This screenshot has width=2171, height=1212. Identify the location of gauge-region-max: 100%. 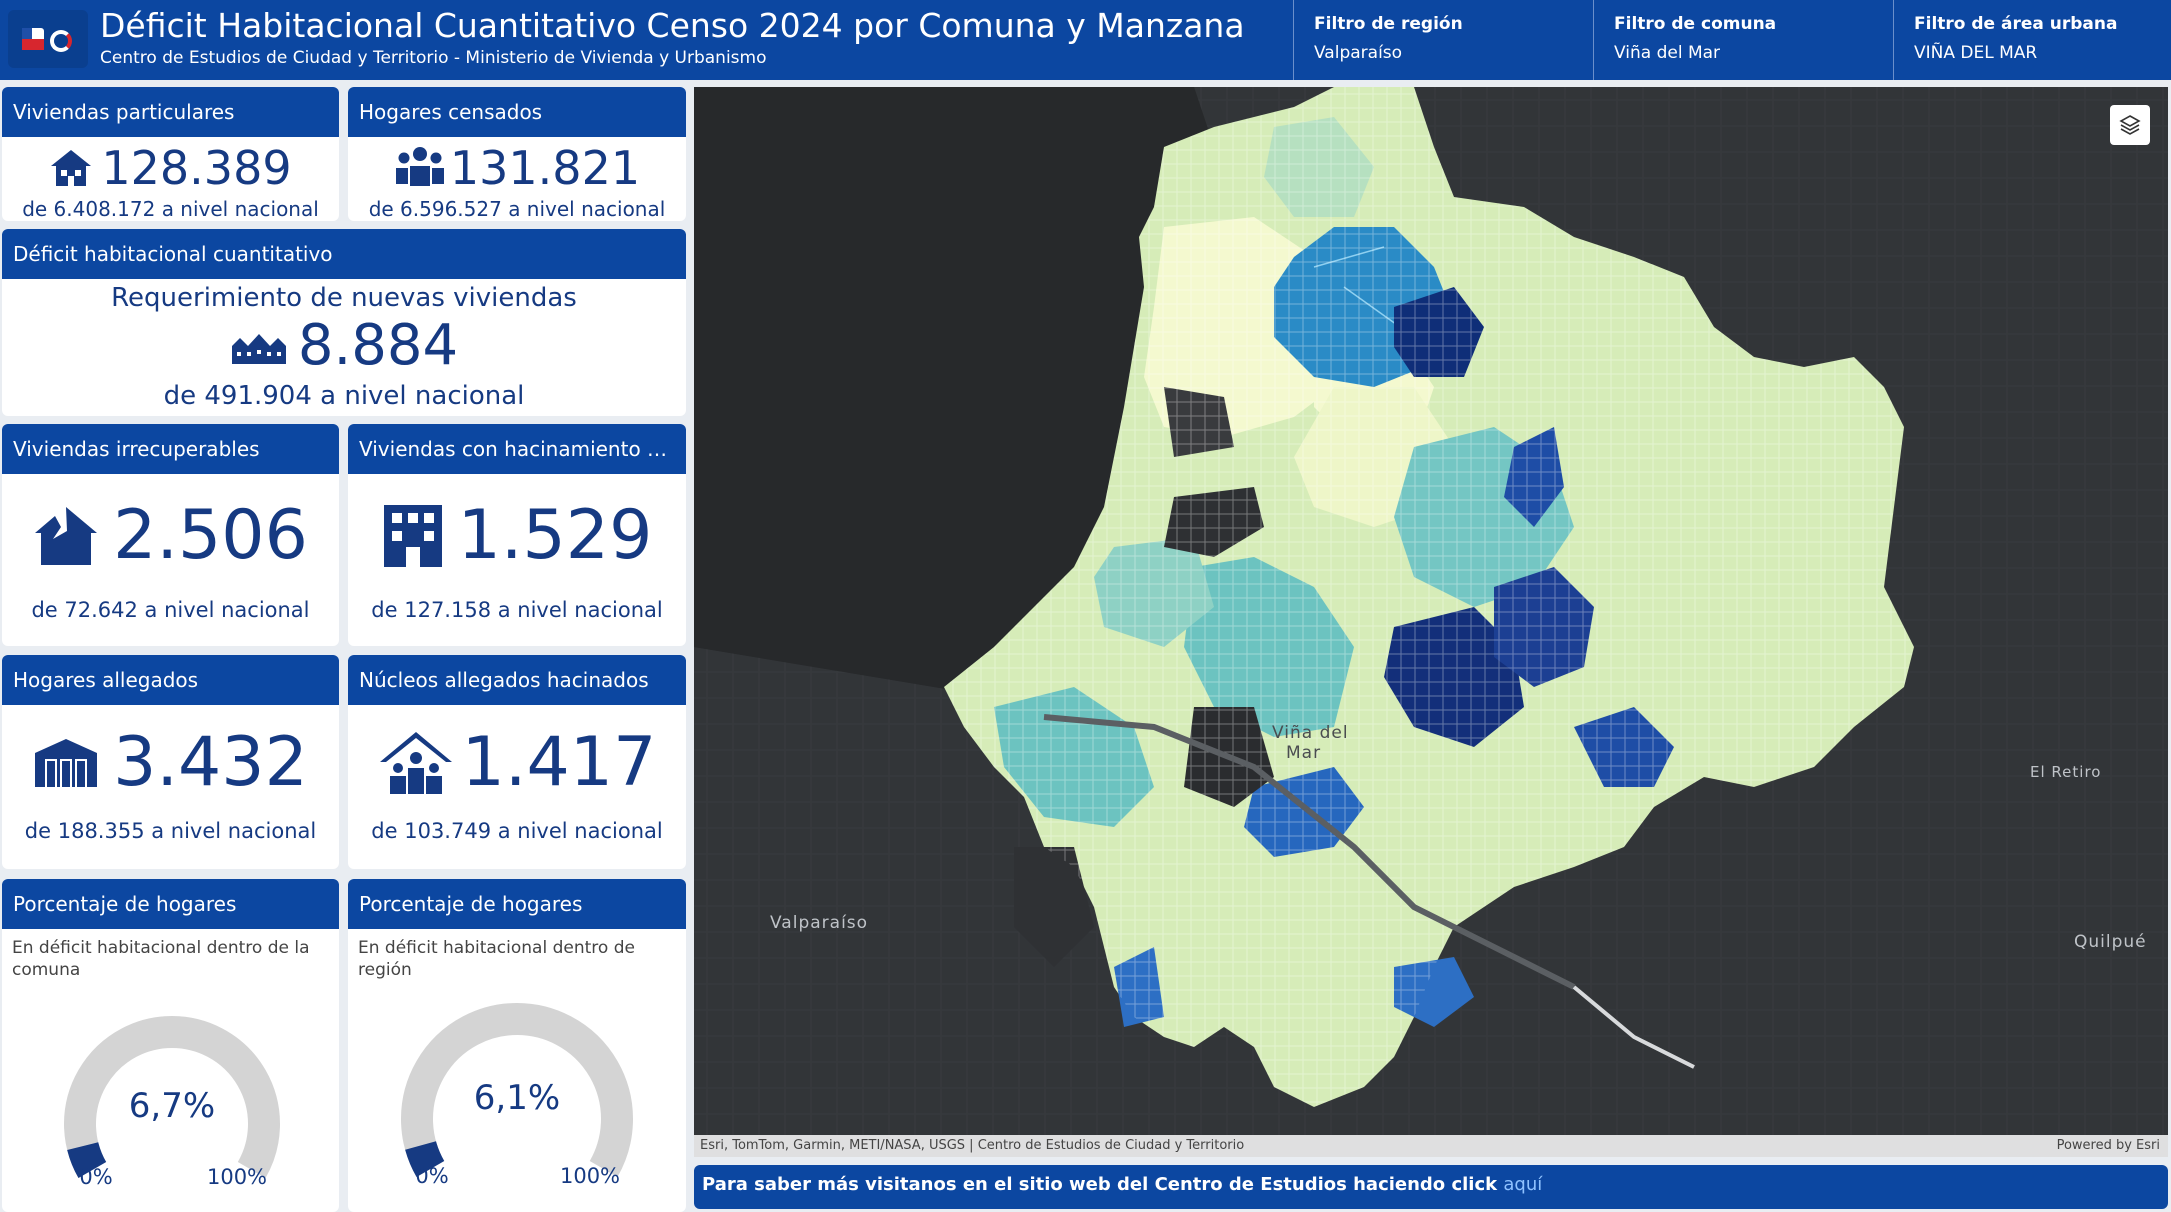
(590, 1176).